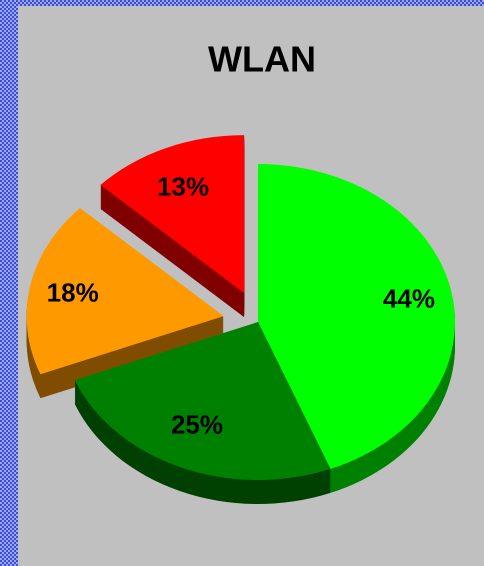  Describe the element at coordinates (409, 299) in the screenshot. I see `data-label: 44%` at that location.